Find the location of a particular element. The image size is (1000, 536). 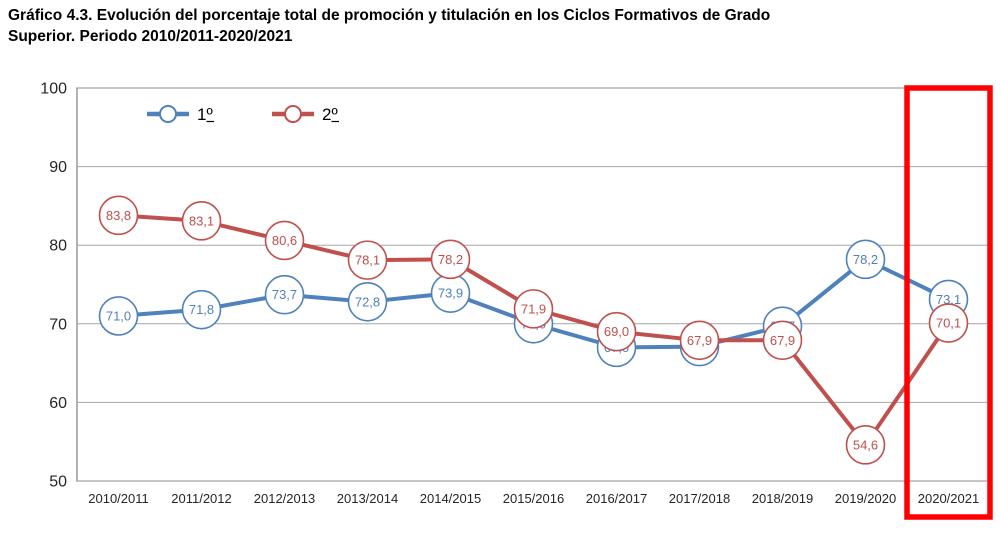

legend-label: 2º is located at coordinates (330, 114).